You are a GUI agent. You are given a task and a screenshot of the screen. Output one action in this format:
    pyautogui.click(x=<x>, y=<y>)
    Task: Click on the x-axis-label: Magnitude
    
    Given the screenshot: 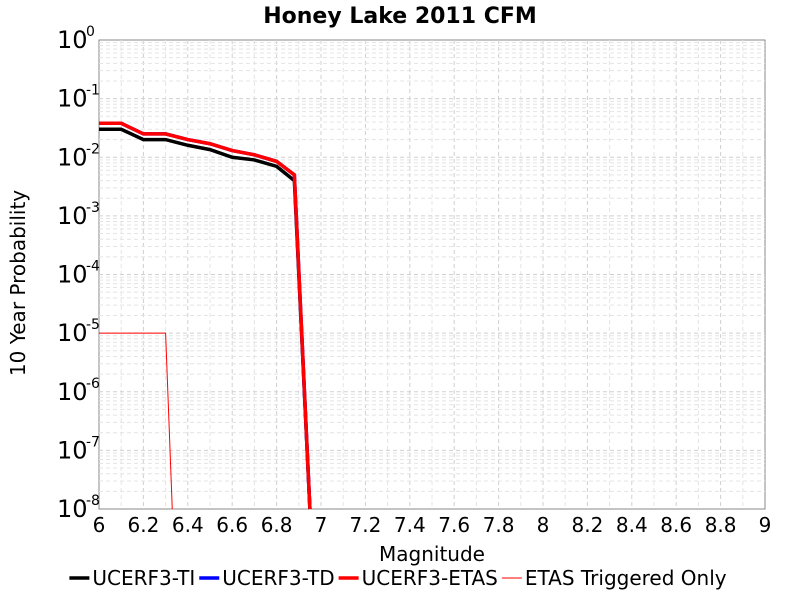 What is the action you would take?
    pyautogui.click(x=432, y=554)
    